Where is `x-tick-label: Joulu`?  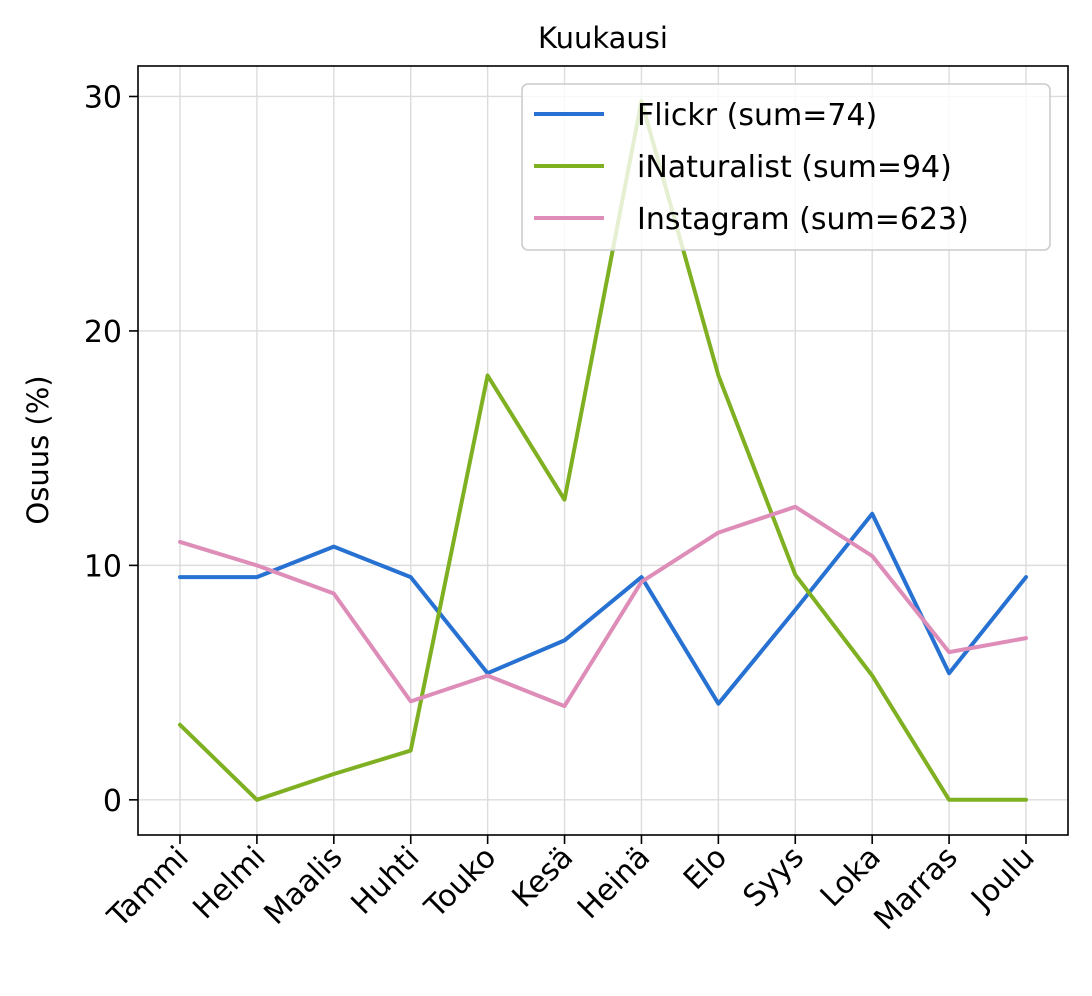 x-tick-label: Joulu is located at coordinates (1002, 879).